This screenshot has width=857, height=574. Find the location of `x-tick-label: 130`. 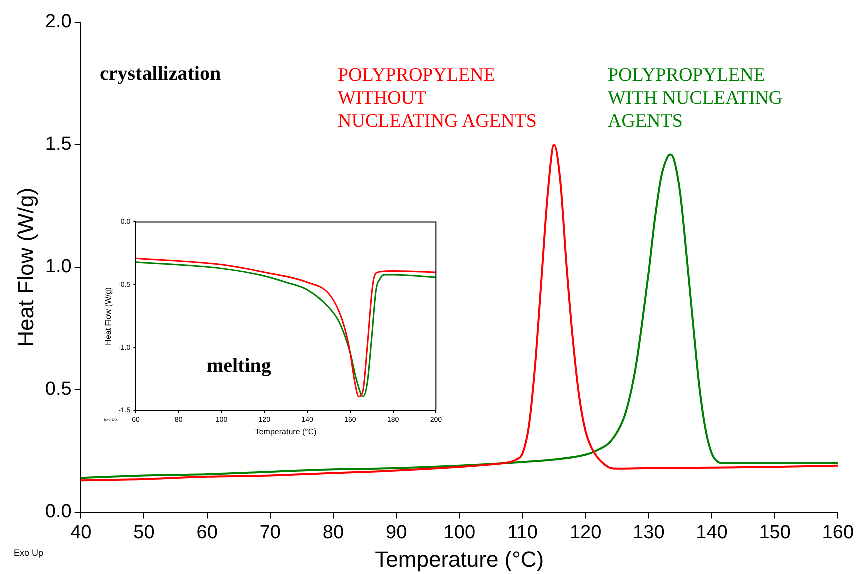

x-tick-label: 130 is located at coordinates (649, 533).